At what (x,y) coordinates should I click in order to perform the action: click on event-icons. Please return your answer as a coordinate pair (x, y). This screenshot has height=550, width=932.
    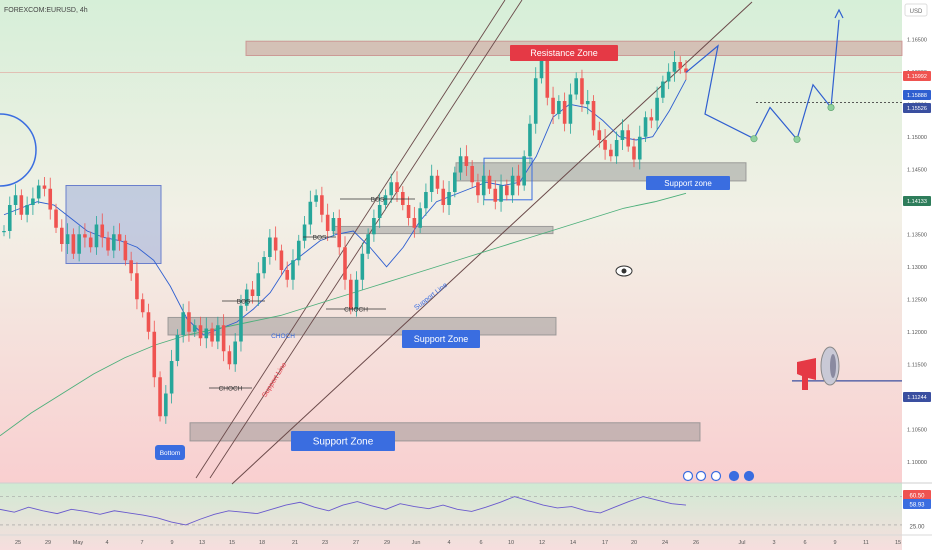
    Looking at the image, I should click on (718, 476).